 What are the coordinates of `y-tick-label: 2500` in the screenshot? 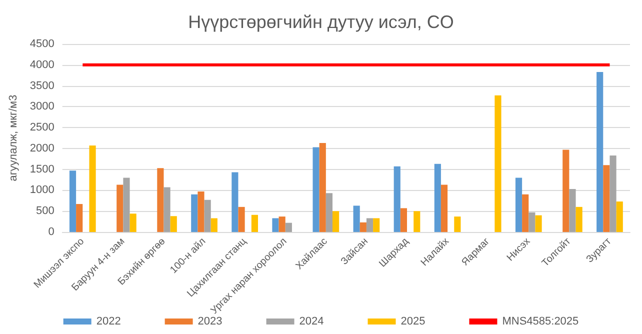 It's located at (42, 128).